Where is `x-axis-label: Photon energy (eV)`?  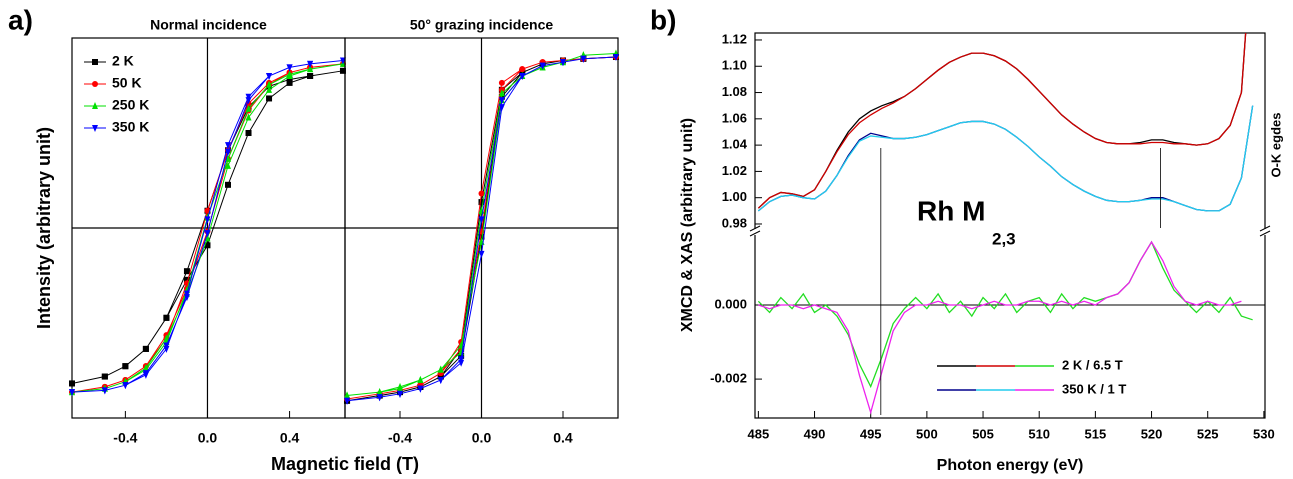
x-axis-label: Photon energy (eV) is located at coordinates (1010, 465).